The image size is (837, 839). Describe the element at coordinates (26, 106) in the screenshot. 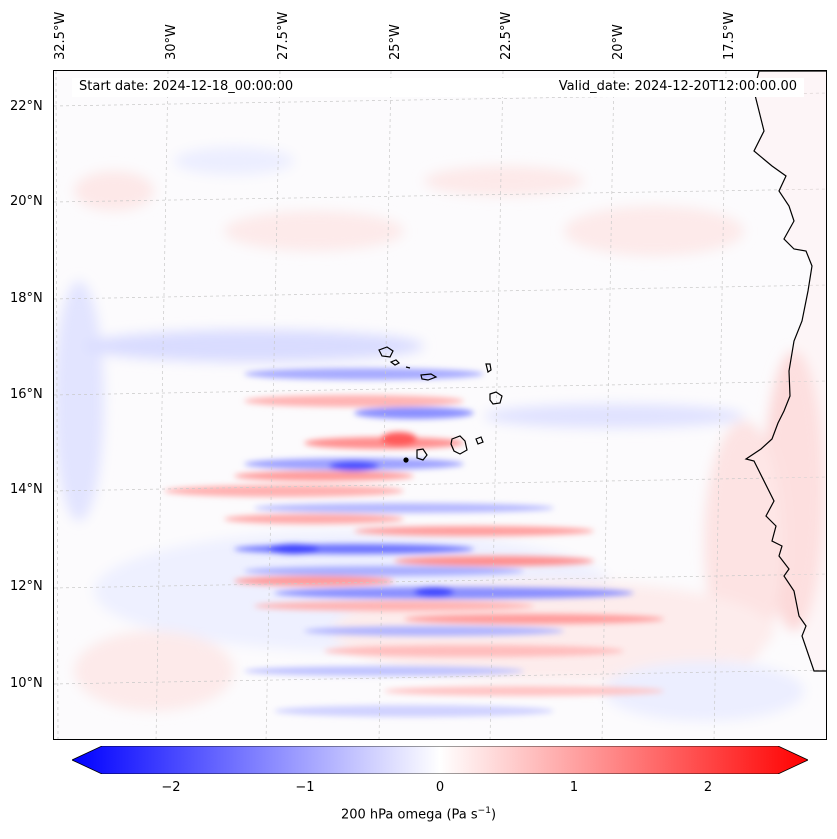

I see `lat-label-22n: 22°N` at that location.